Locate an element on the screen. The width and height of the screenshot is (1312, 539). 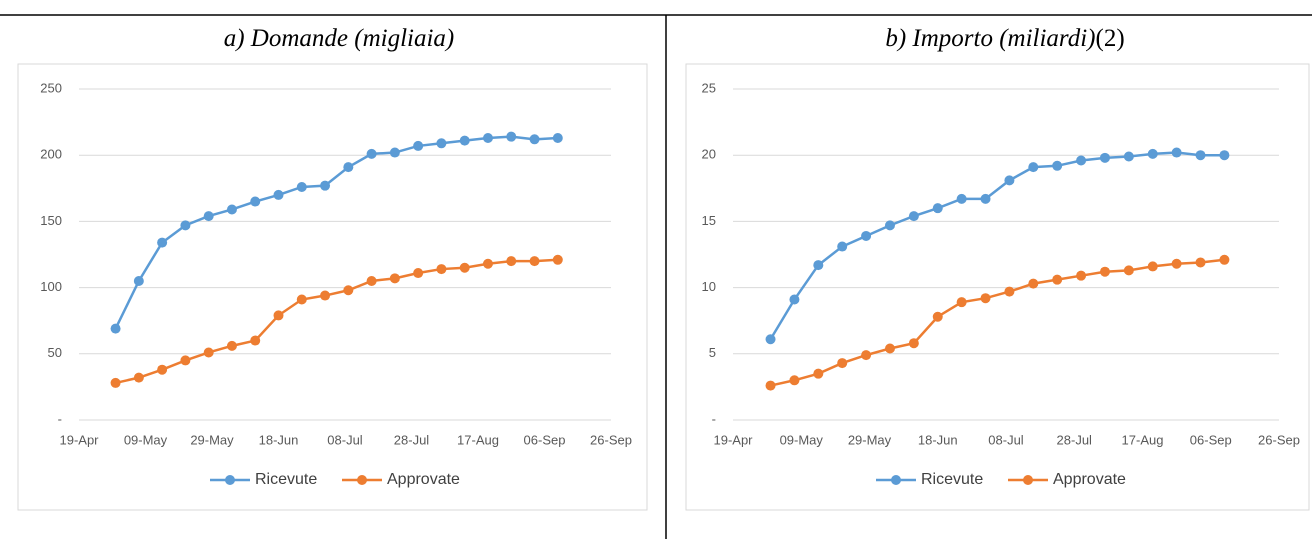
chart-title: a) Domande (migliaia) is located at coordinates (339, 38).